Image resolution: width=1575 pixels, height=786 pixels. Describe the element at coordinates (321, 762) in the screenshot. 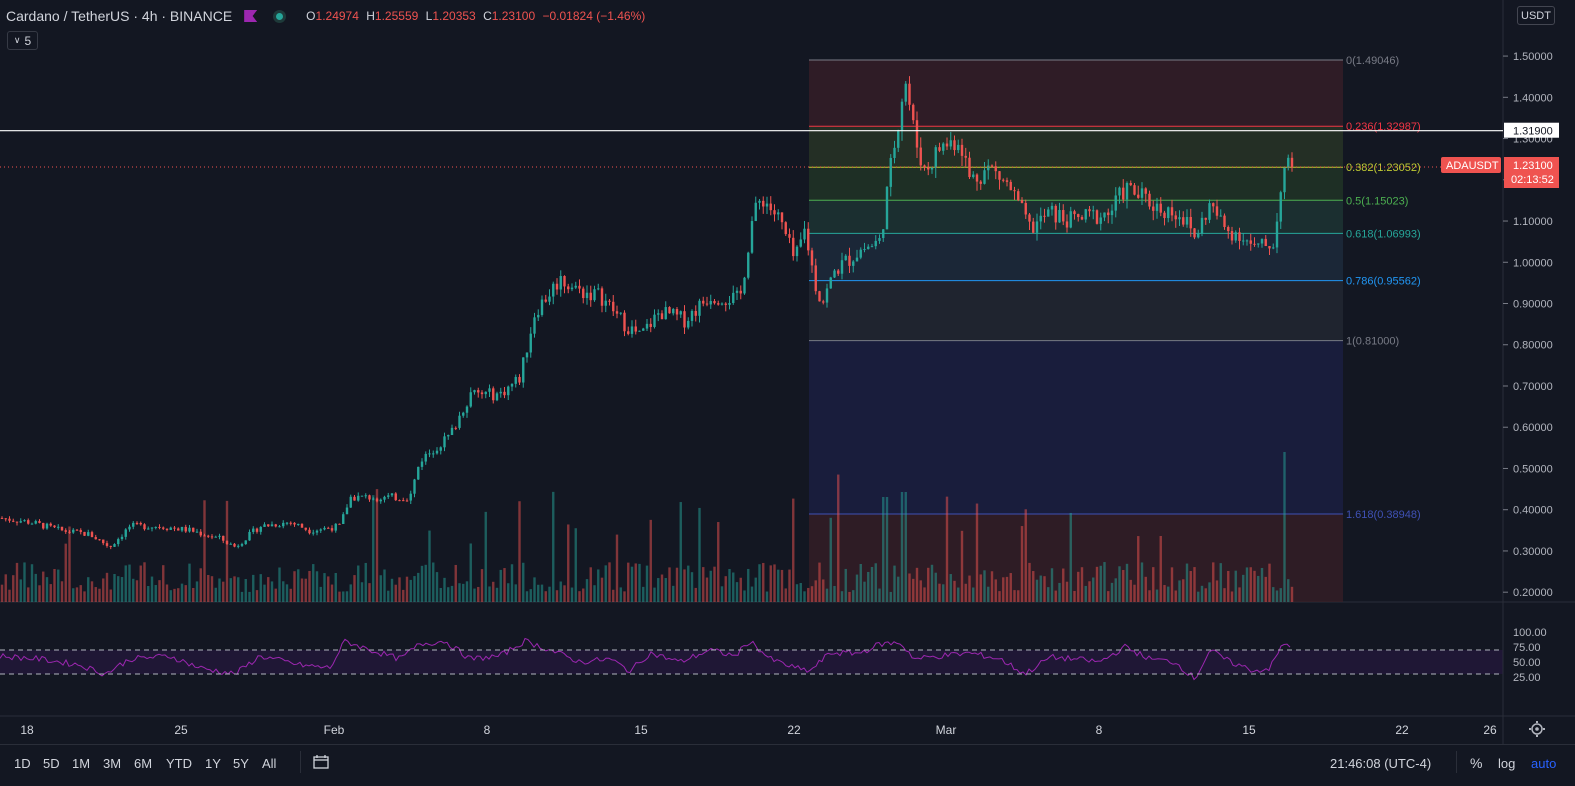

I see `calendar-icon` at that location.